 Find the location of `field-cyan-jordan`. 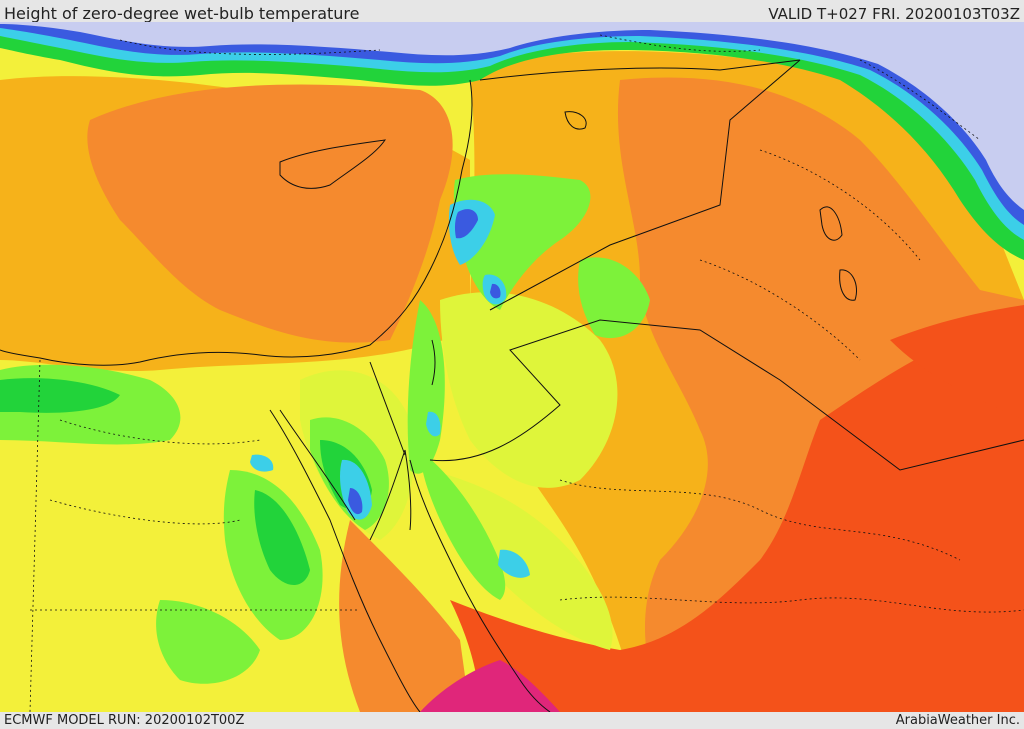

field-cyan-jordan is located at coordinates (433, 424).